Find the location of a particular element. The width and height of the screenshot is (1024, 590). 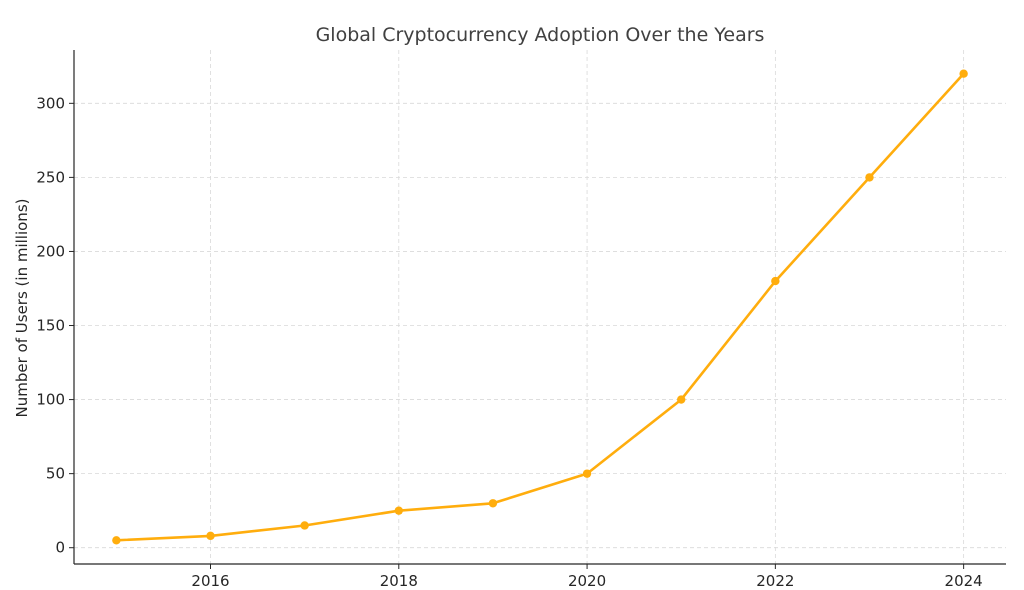

y-tick-label: 50 is located at coordinates (55, 474).